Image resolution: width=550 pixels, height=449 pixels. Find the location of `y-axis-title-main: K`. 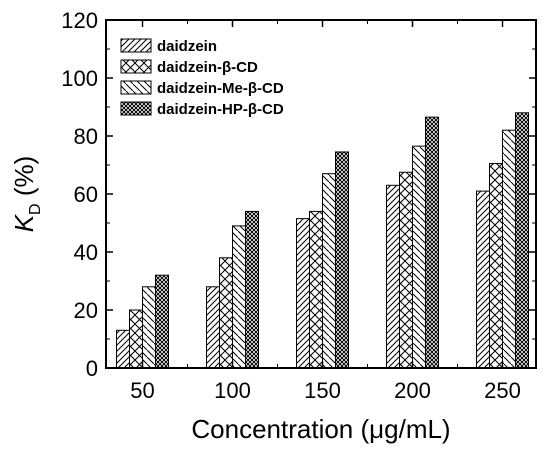

y-axis-title-main: K is located at coordinates (24, 222).